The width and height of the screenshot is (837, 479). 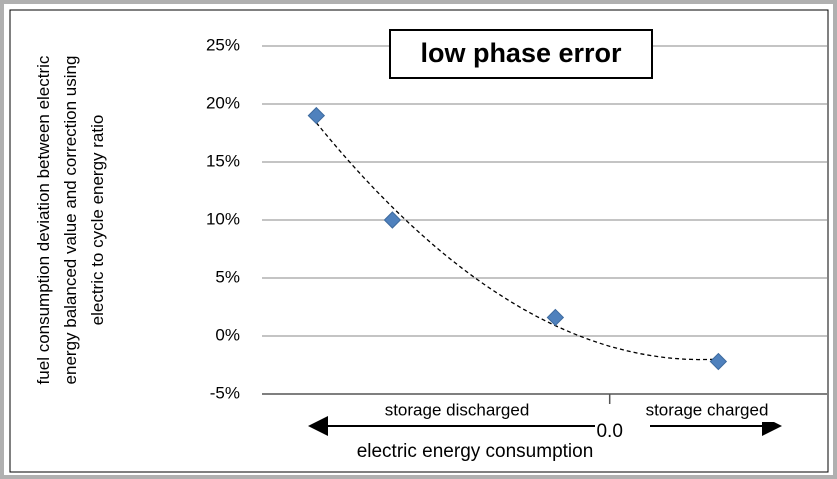 I want to click on annotation: storage charged, so click(x=707, y=409).